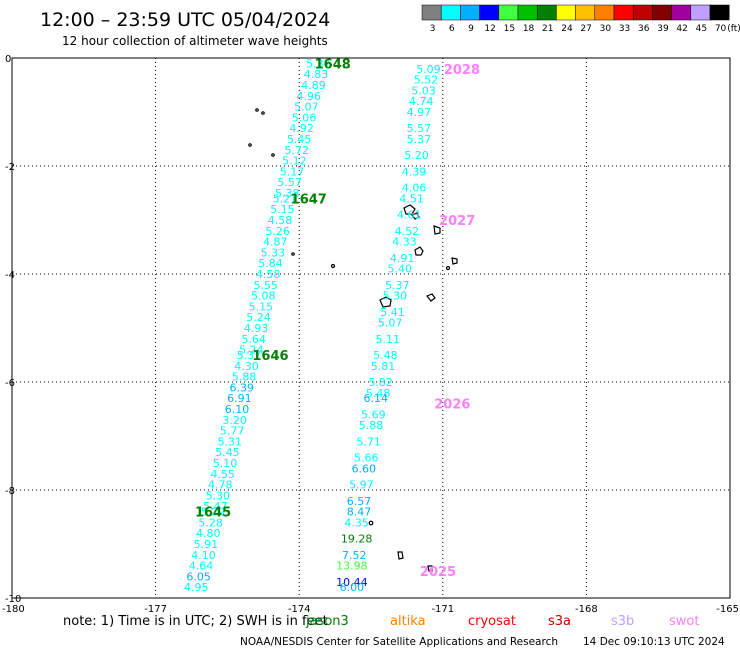 The height and width of the screenshot is (650, 740). I want to click on wave-height-value: 8.47, so click(359, 512).